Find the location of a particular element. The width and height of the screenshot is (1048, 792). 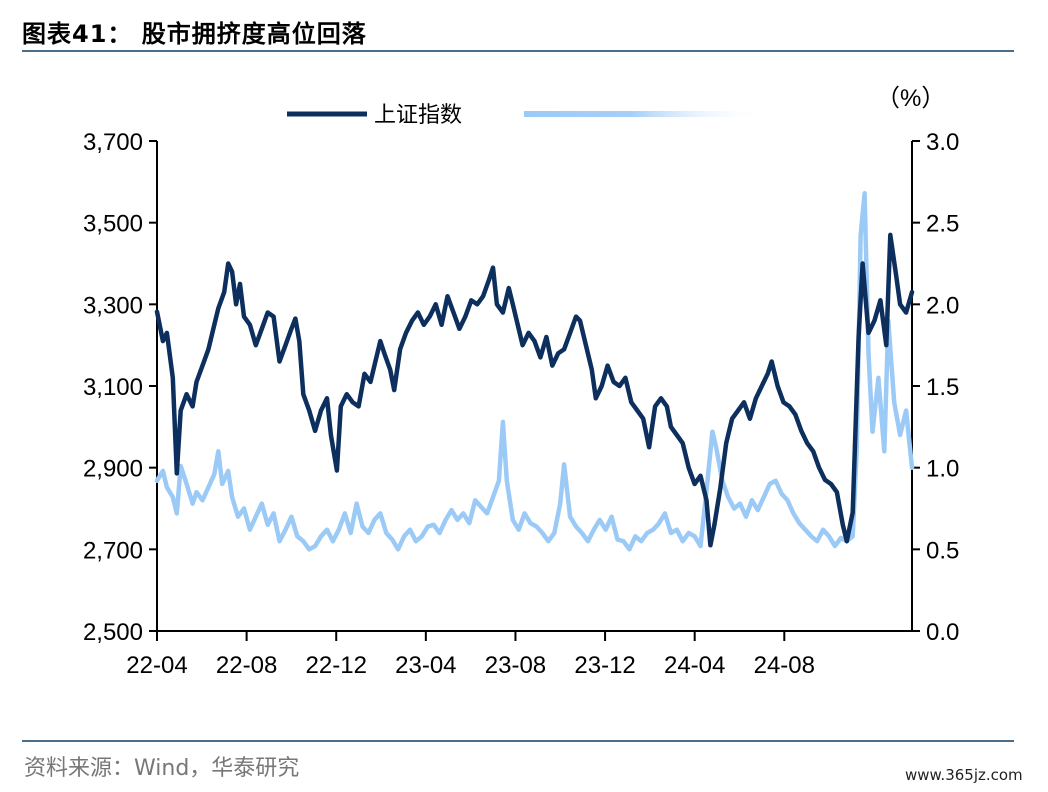

right-tick-label: 2.5 is located at coordinates (942, 224).